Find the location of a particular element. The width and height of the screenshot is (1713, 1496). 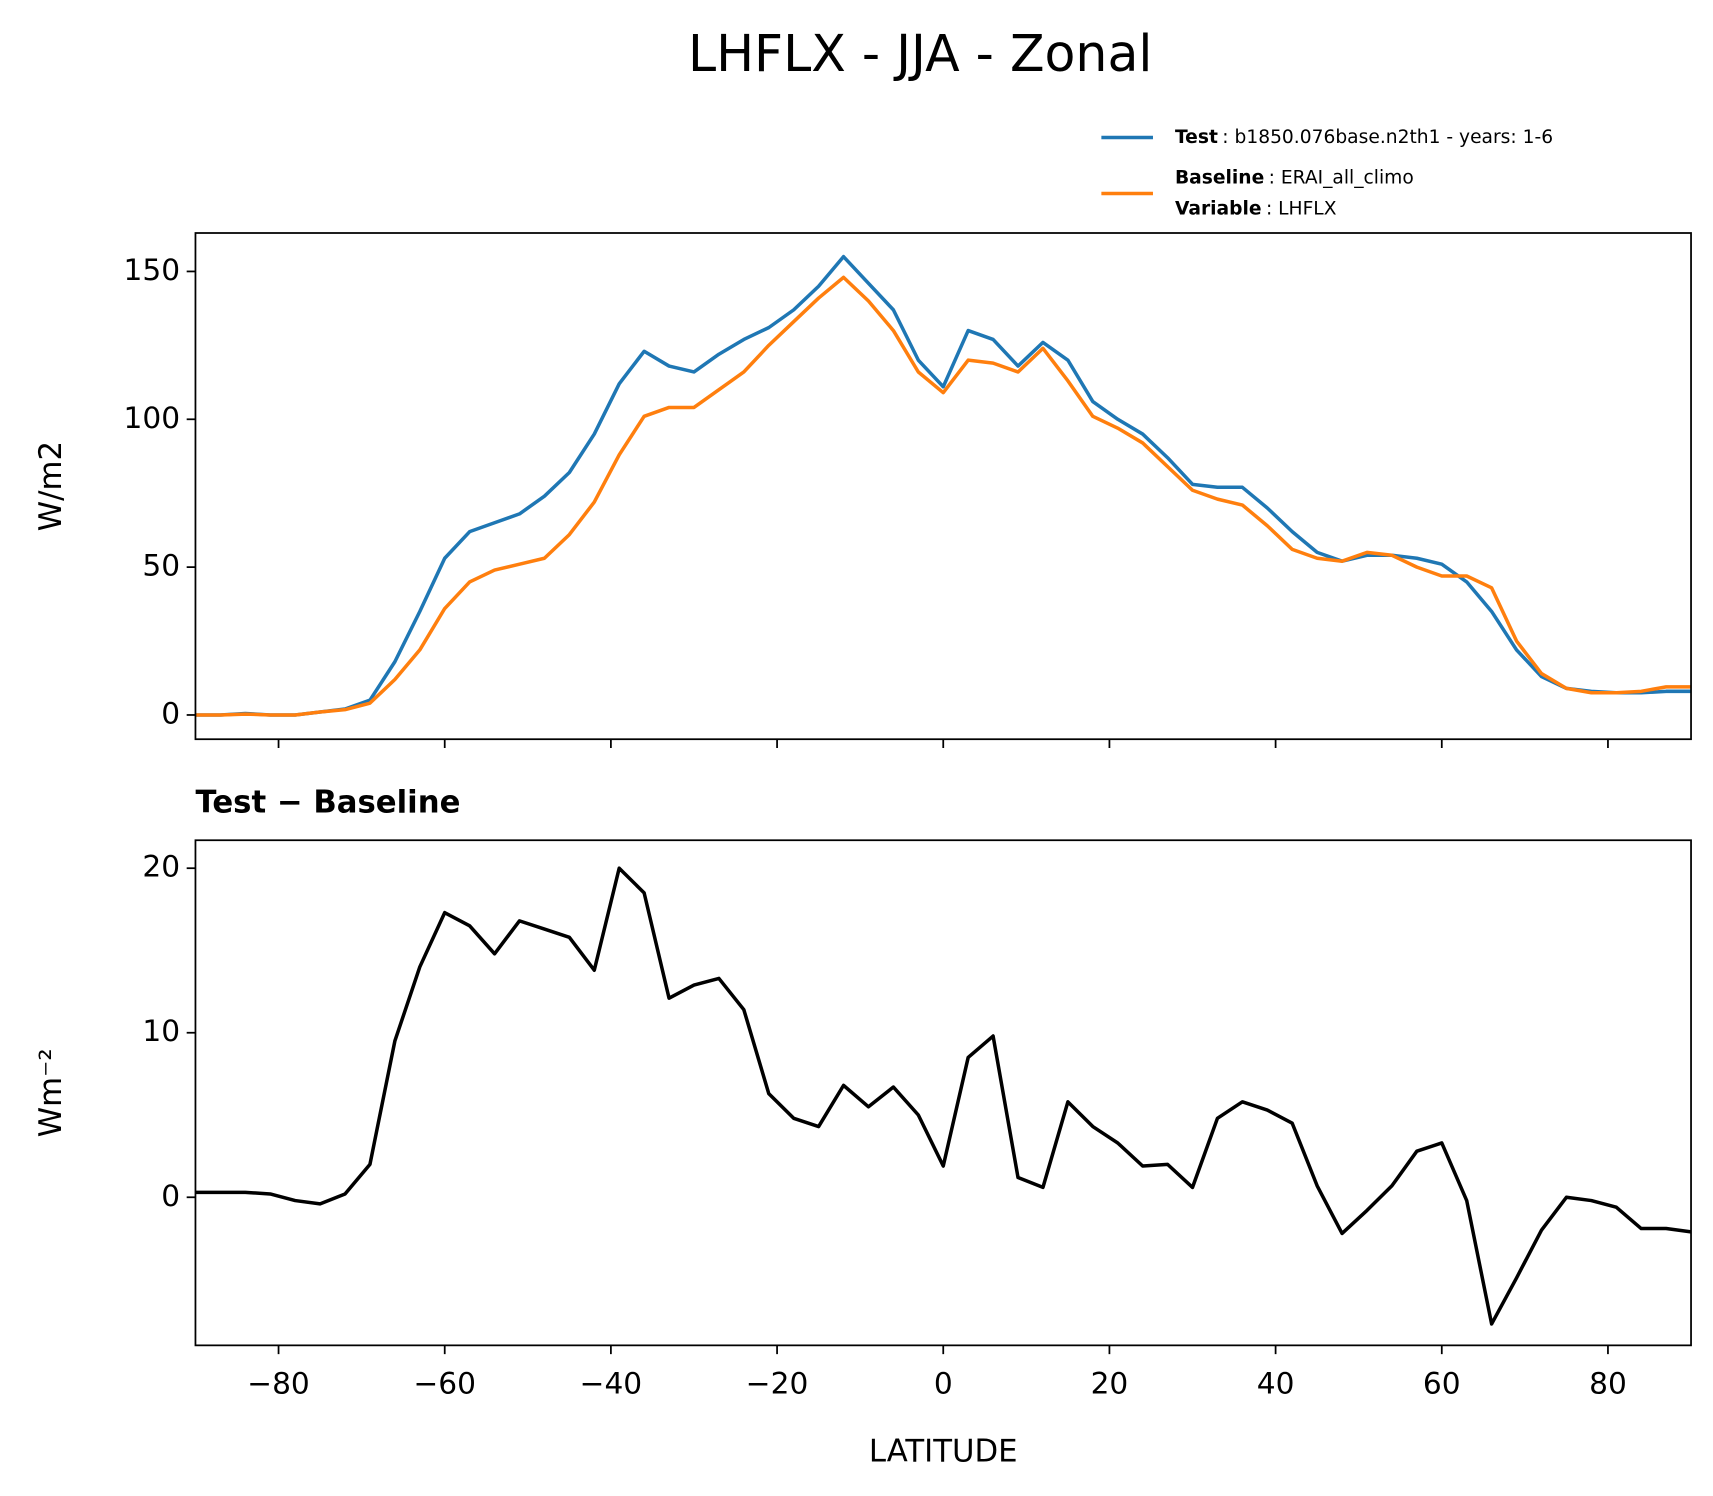

legend-name: Variable is located at coordinates (1218, 208).